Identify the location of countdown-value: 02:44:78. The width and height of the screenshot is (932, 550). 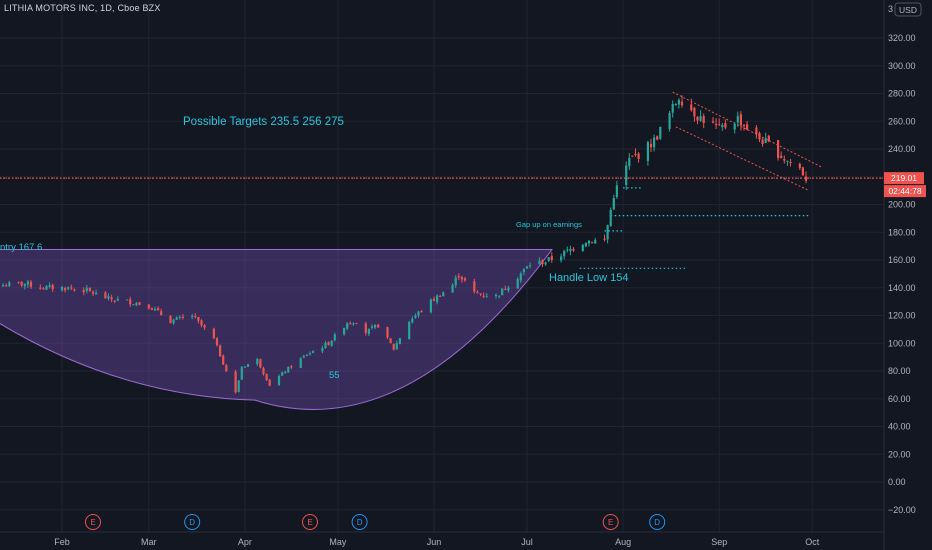
(904, 191).